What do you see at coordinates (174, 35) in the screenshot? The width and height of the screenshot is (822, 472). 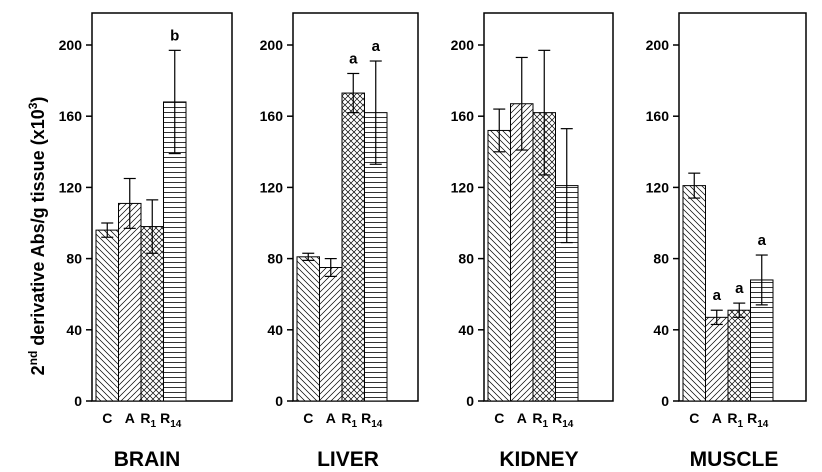 I see `significance-label: b` at bounding box center [174, 35].